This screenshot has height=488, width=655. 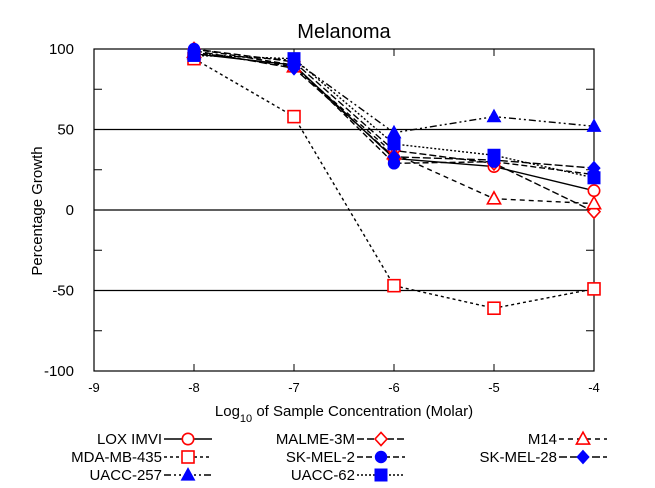 I want to click on legend-label: UACC-62, so click(x=323, y=475).